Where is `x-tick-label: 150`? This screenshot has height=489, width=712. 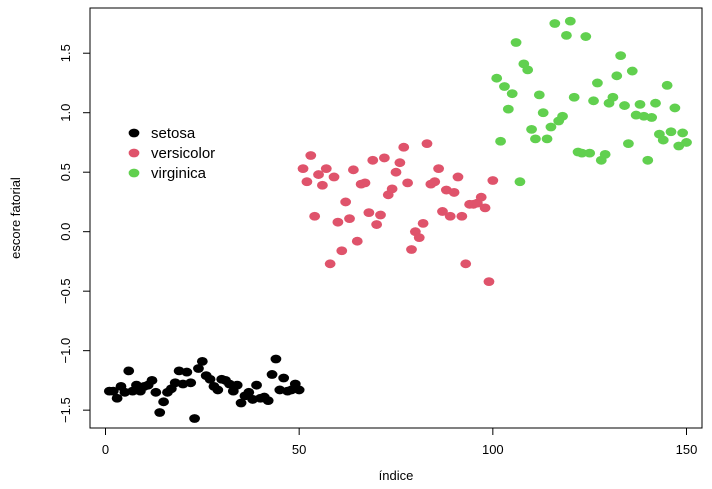
x-tick-label: 150 is located at coordinates (687, 449).